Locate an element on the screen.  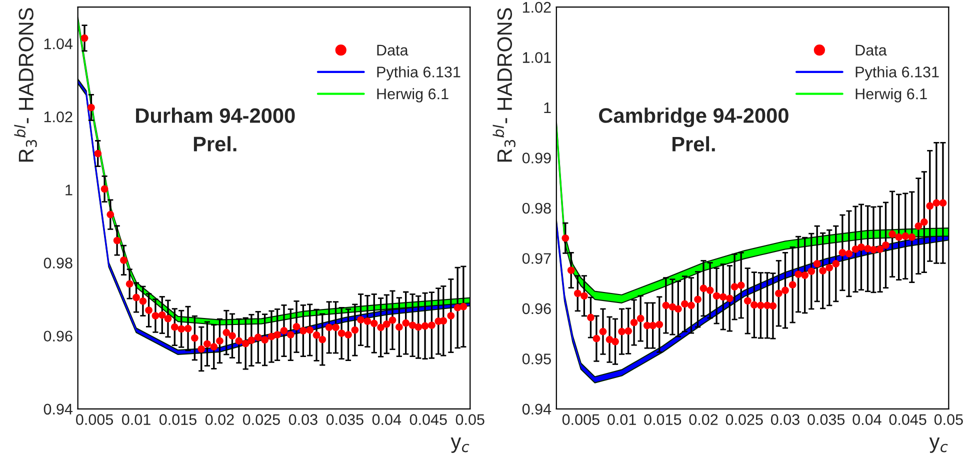
annotation: Cambridge 94-2000 Prel. is located at coordinates (693, 130).